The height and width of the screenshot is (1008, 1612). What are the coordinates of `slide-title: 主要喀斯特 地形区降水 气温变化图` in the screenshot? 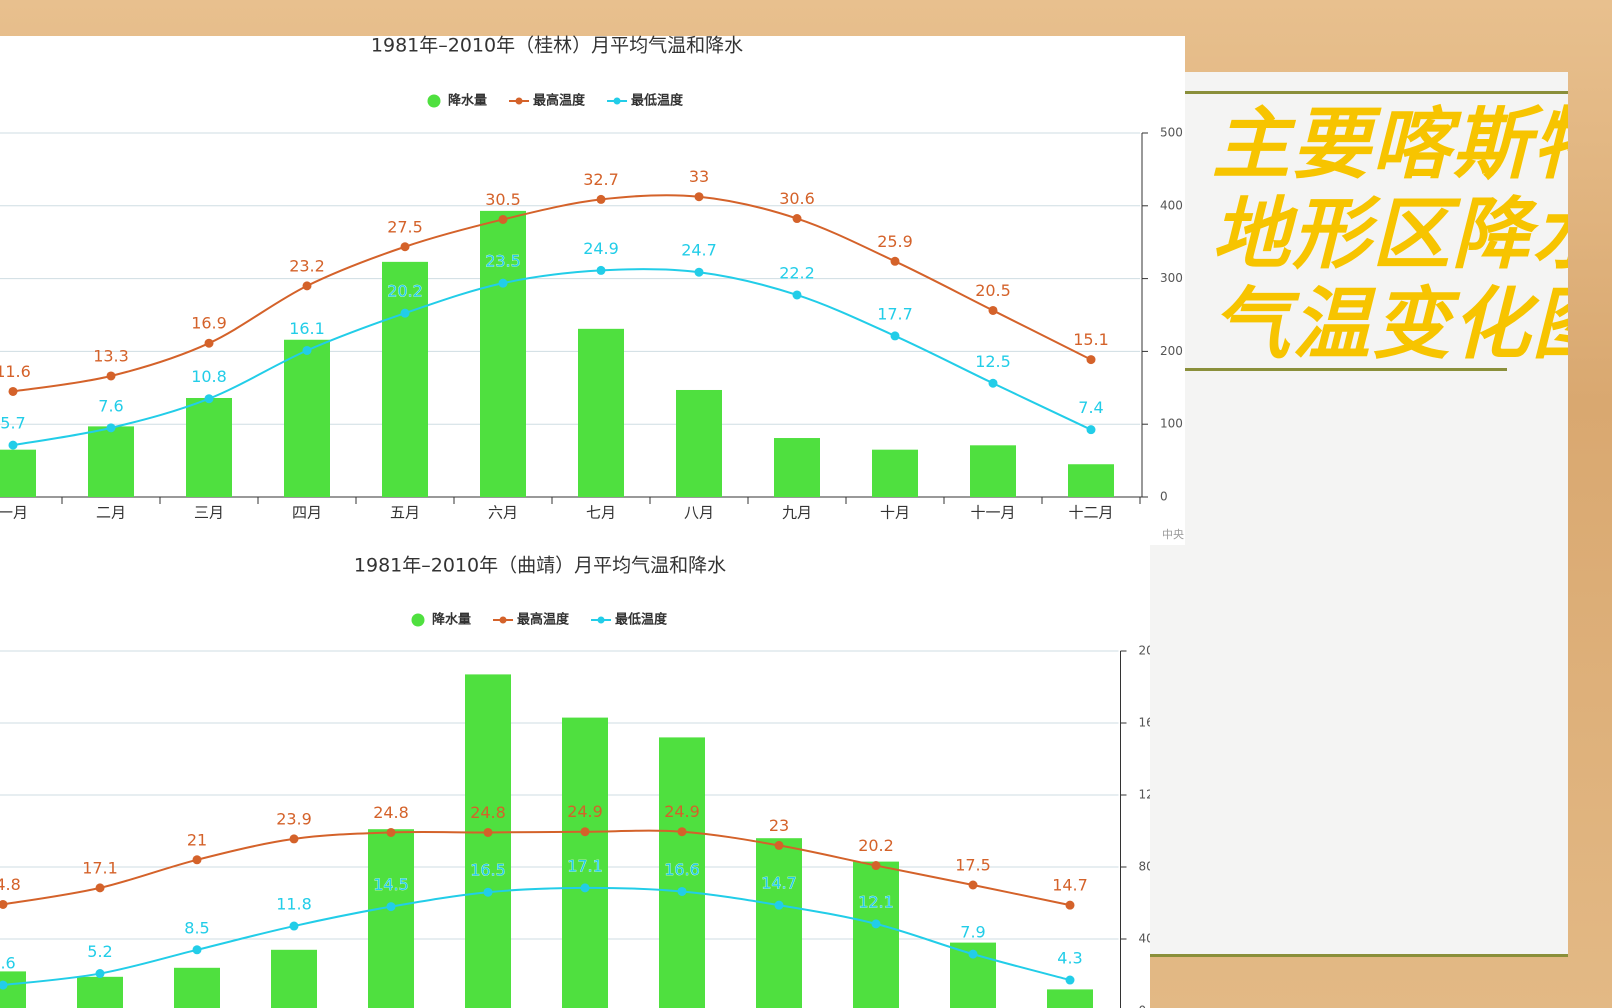 It's located at (1390, 235).